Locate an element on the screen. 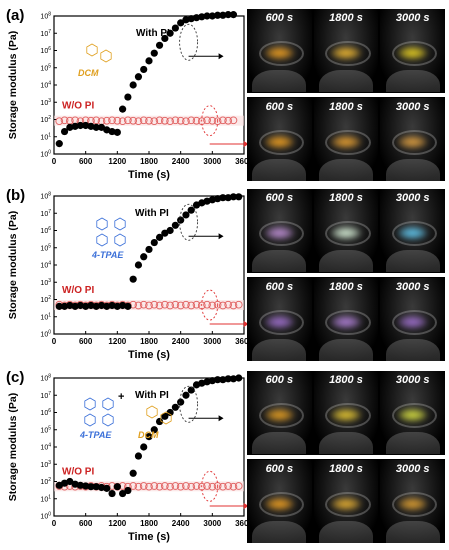 The width and height of the screenshot is (449, 550). wo-pi-ellipse is located at coordinates (210, 486).